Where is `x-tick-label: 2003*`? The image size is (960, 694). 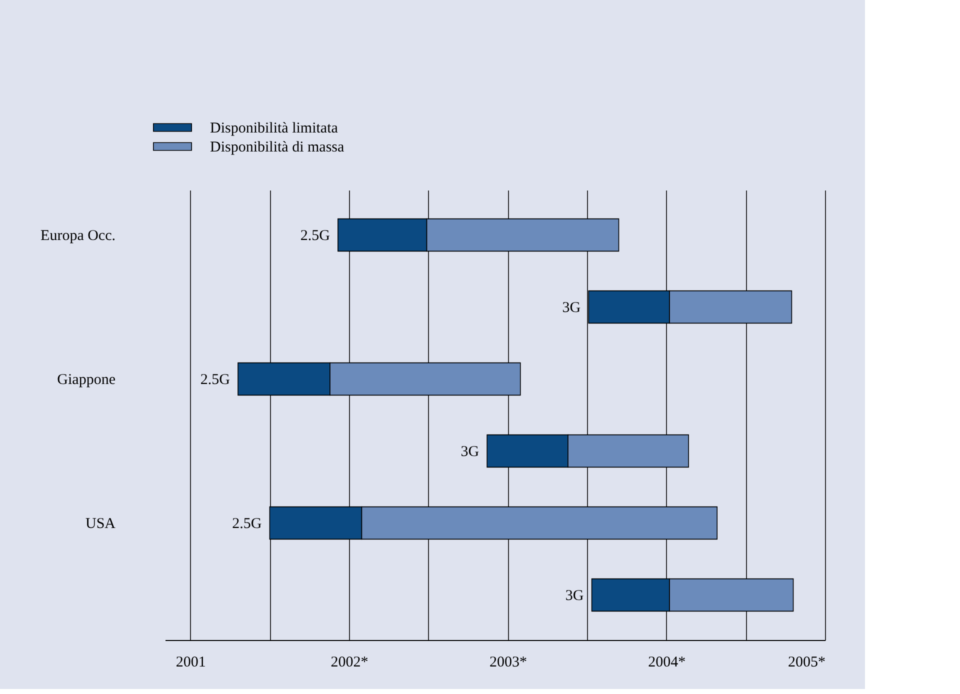 x-tick-label: 2003* is located at coordinates (508, 662).